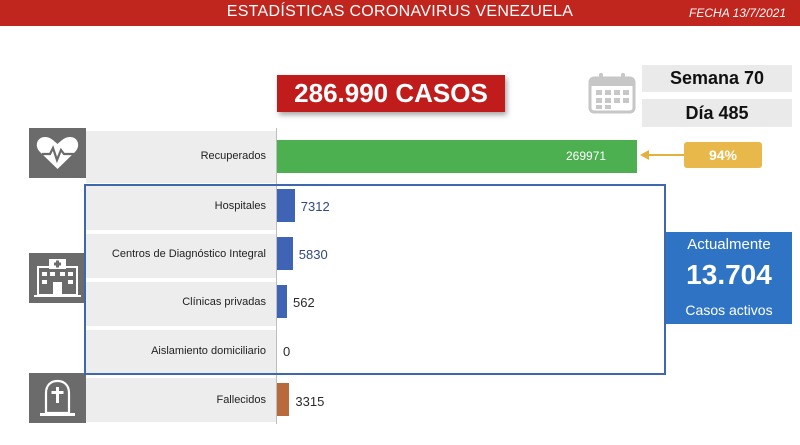  I want to click on active-label-top: Actualmente, so click(729, 244).